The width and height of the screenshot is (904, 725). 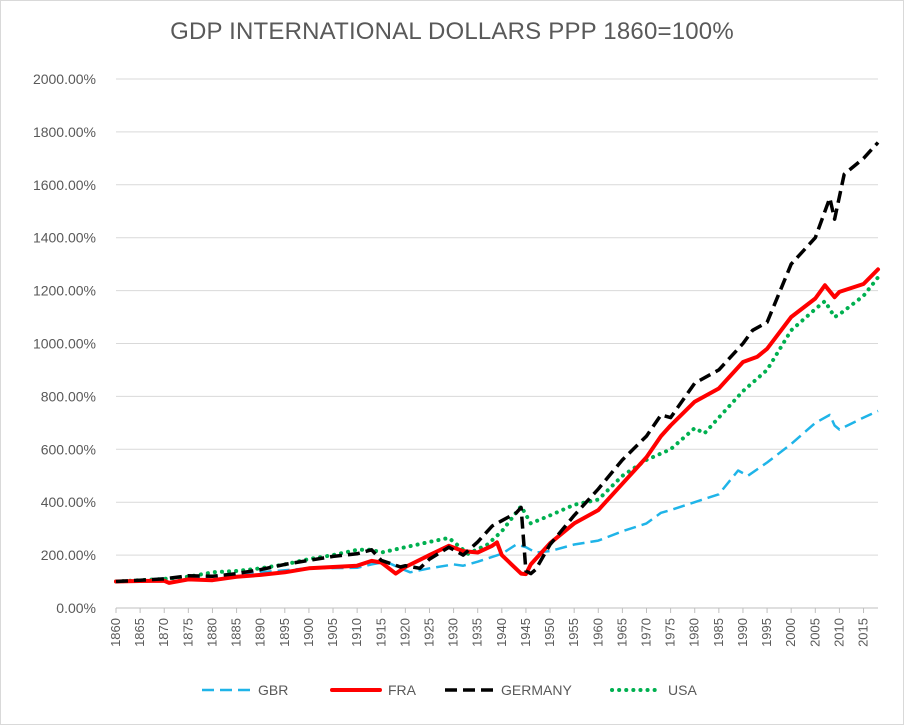 I want to click on x-tick-label: 2000, so click(x=790, y=632).